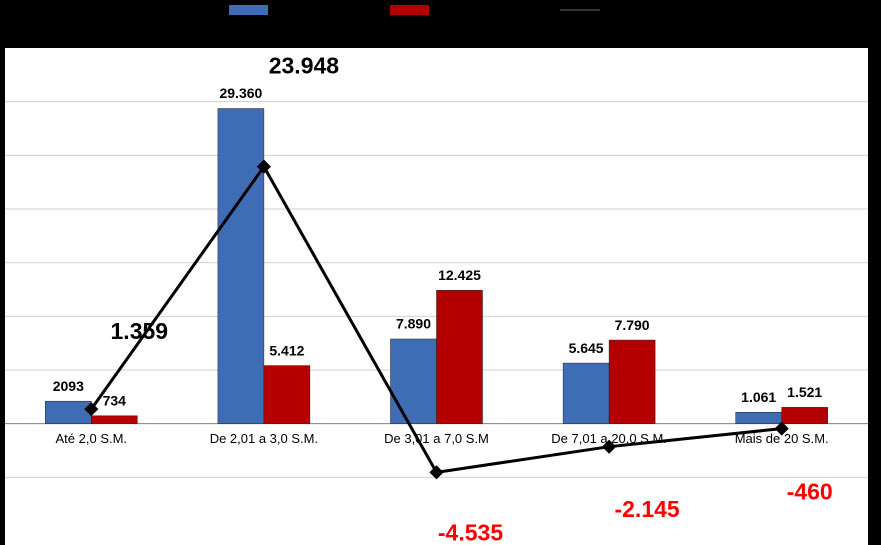 The image size is (881, 545). I want to click on x-tick-label: De 2,01 a 3,0 S.M., so click(264, 438).